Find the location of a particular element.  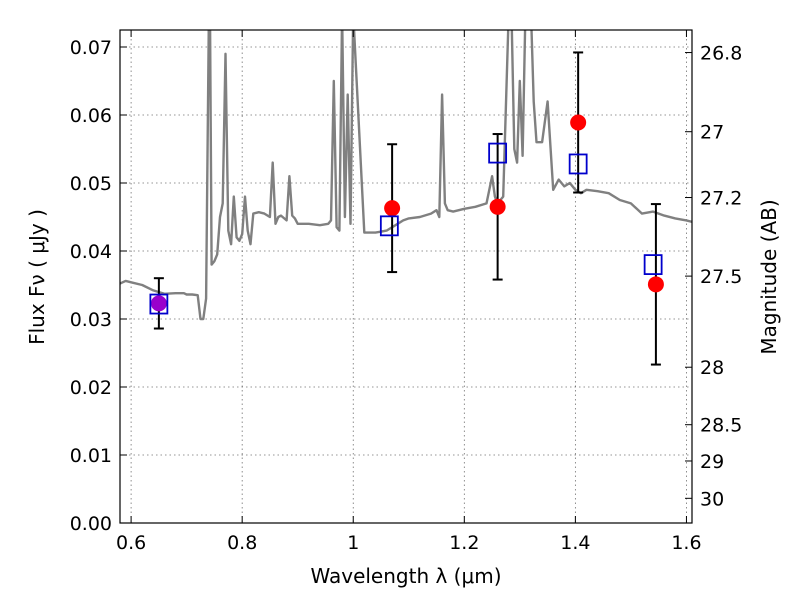

y-axis-label: Flux Fν ( μJy ) is located at coordinates (37, 277).